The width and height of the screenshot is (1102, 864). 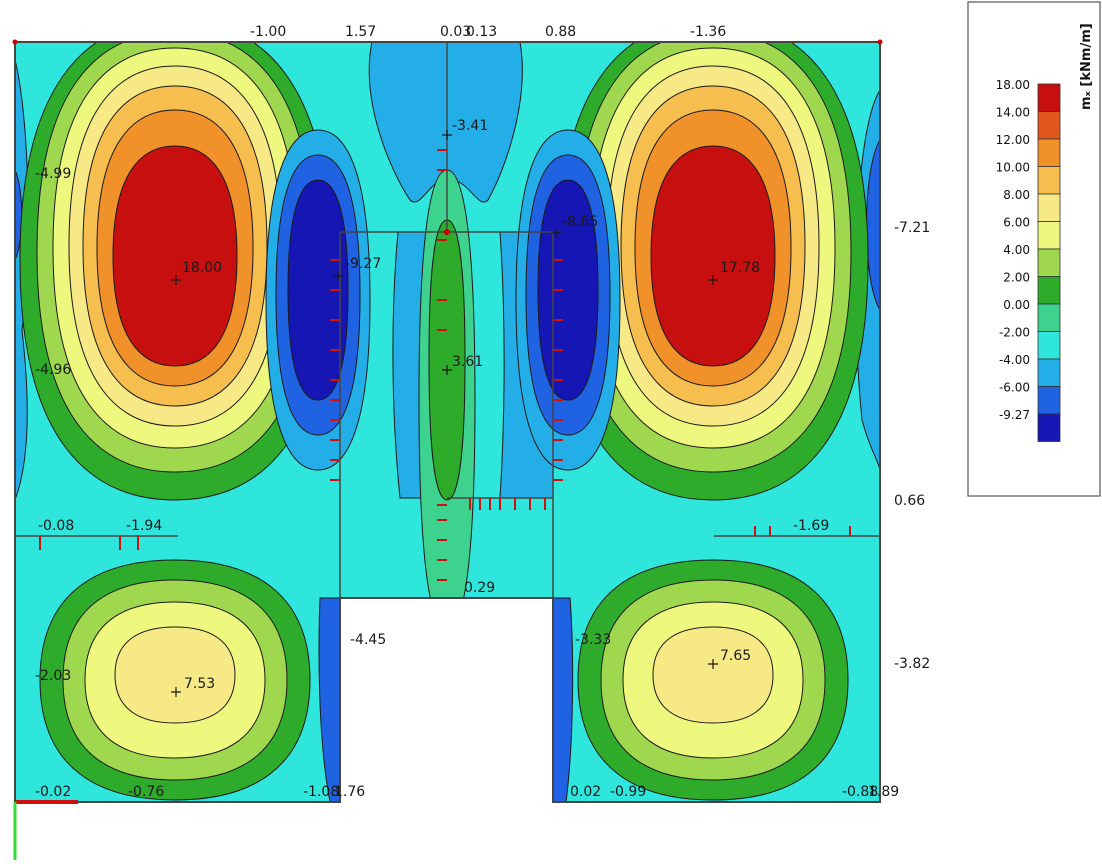 What do you see at coordinates (56, 526) in the screenshot?
I see `mid-row-value-label: -0.08` at bounding box center [56, 526].